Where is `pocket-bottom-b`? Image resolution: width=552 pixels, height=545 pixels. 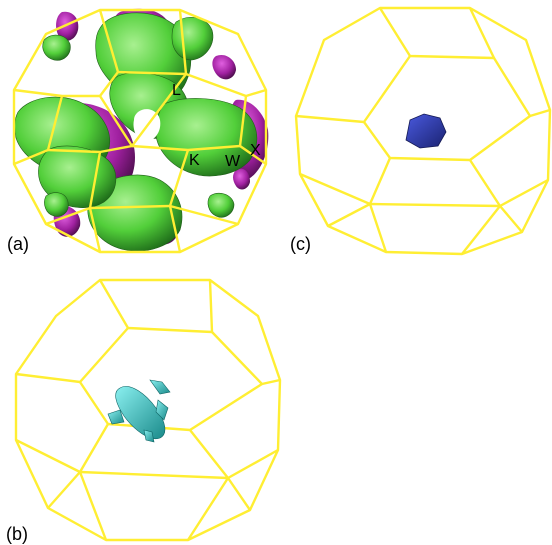
pocket-bottom-b is located at coordinates (149, 436).